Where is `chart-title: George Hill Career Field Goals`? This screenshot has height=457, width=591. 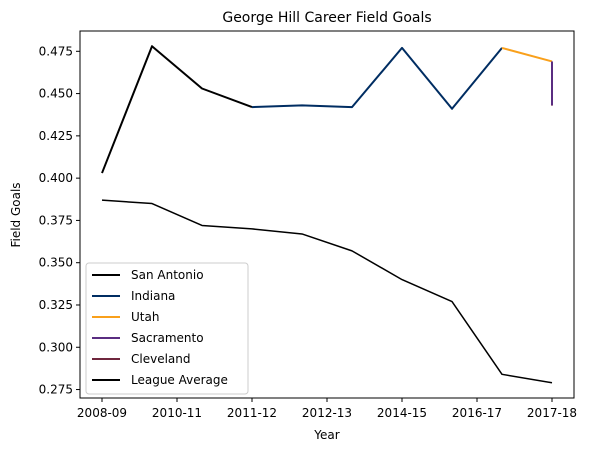
chart-title: George Hill Career Field Goals is located at coordinates (326, 18).